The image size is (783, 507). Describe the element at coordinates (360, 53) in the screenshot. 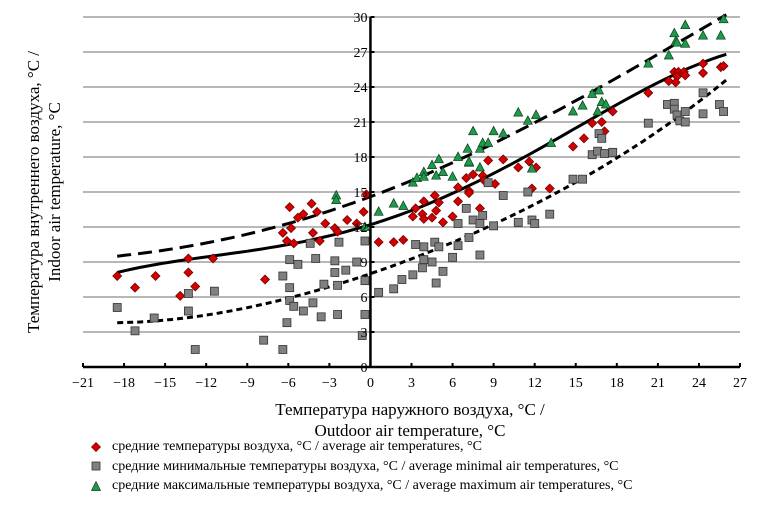

I see `y-tick-label: 27` at that location.